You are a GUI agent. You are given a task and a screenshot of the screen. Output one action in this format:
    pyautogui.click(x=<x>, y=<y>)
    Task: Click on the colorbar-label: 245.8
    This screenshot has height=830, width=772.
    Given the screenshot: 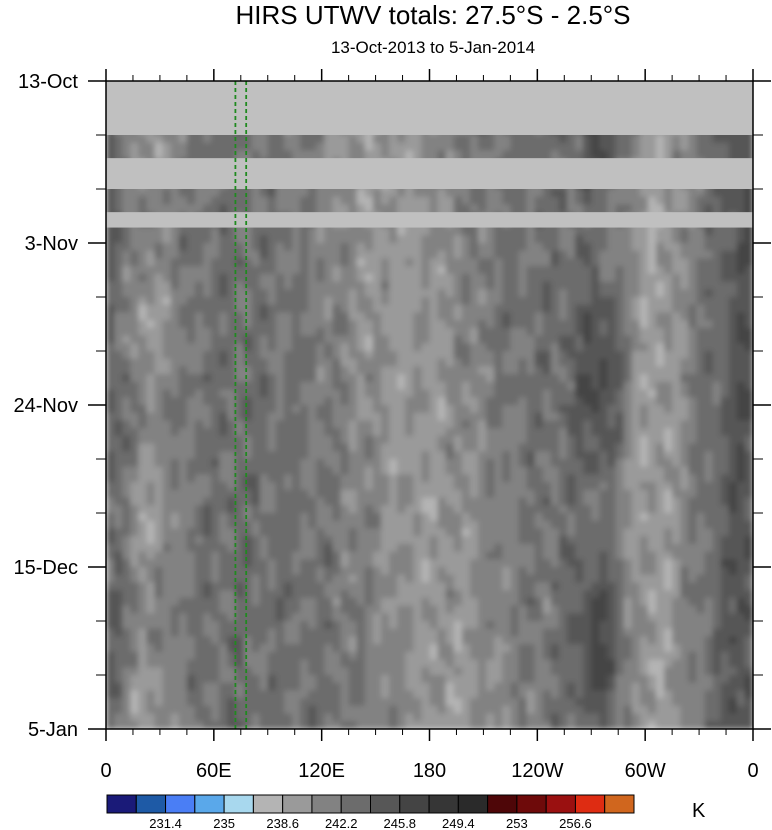 What is the action you would take?
    pyautogui.click(x=400, y=823)
    